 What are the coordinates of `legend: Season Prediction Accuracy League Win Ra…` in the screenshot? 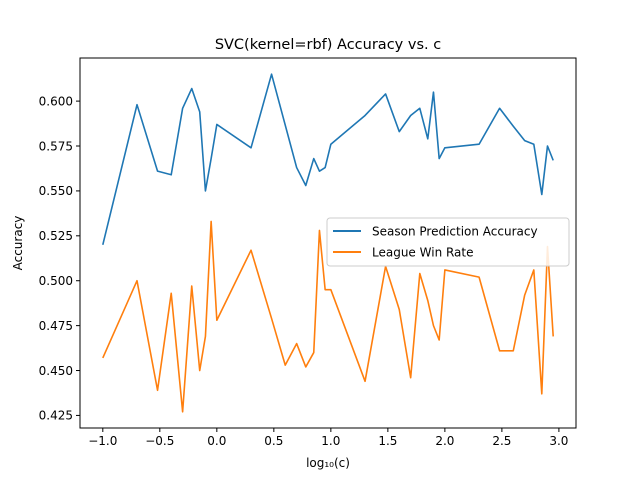 It's located at (448, 242).